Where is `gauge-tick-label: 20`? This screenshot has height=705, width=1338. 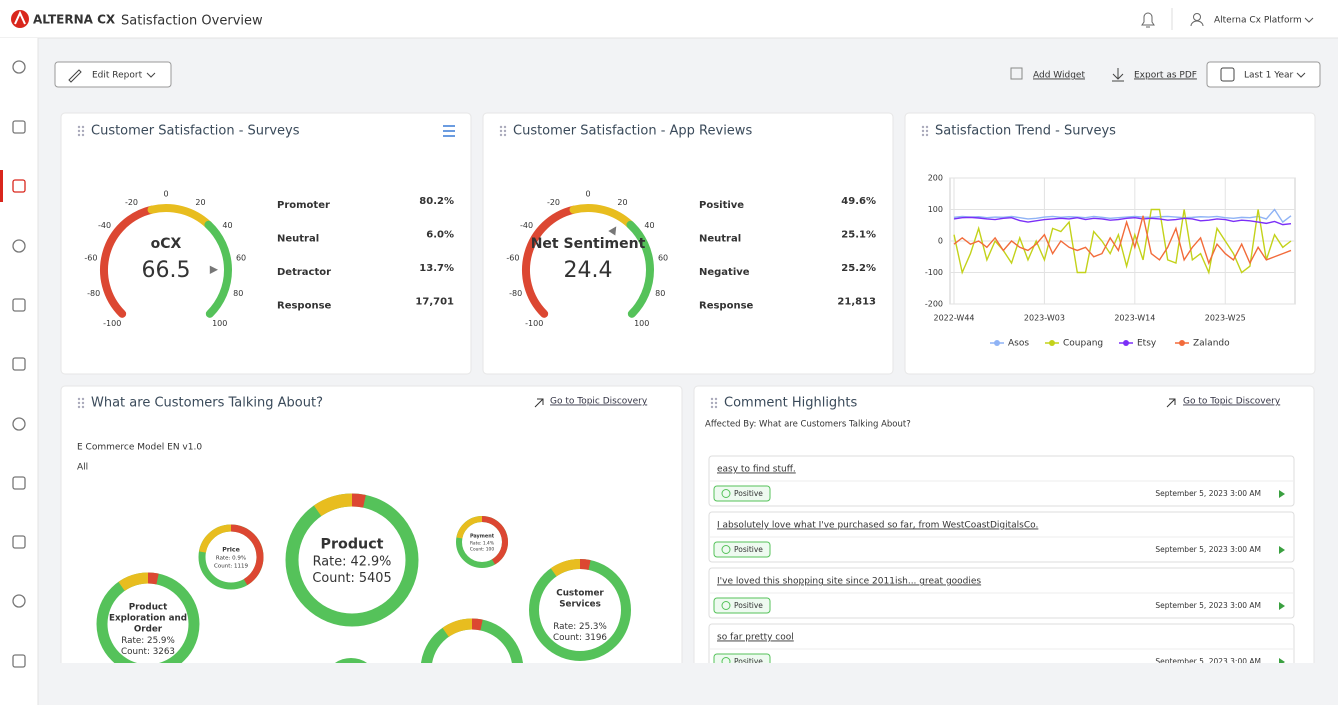
gauge-tick-label: 20 is located at coordinates (622, 202).